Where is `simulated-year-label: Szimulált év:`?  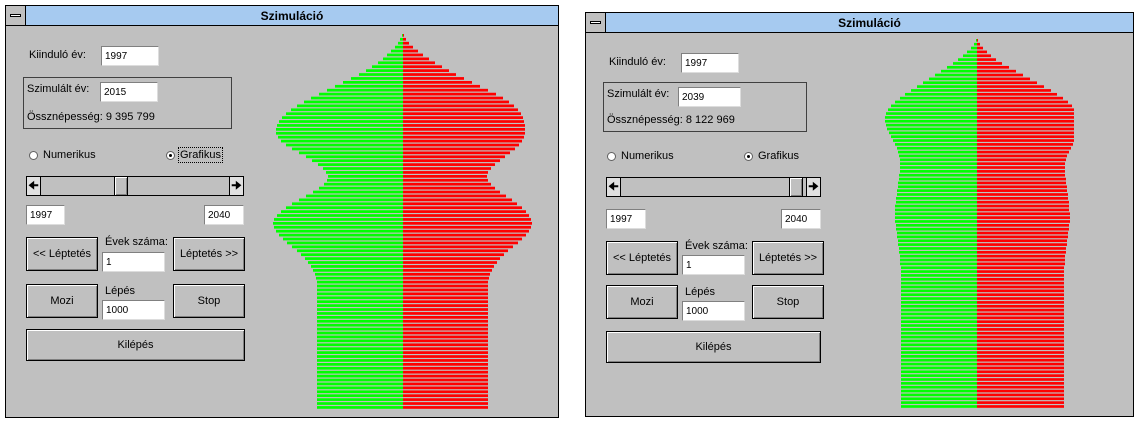
simulated-year-label: Szimulált év: is located at coordinates (58, 89).